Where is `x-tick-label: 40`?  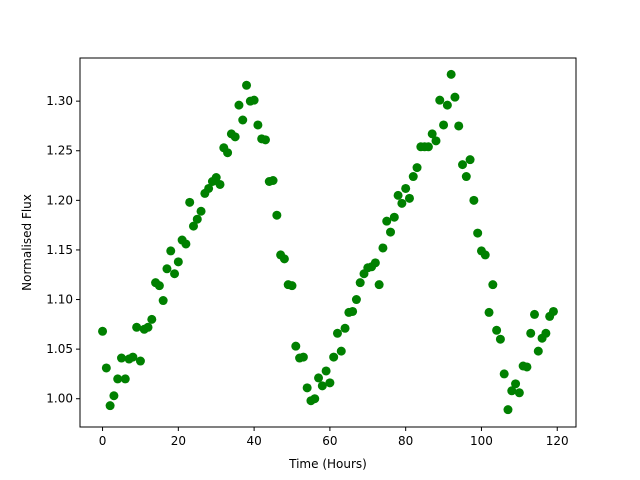
x-tick-label: 40 is located at coordinates (253, 441).